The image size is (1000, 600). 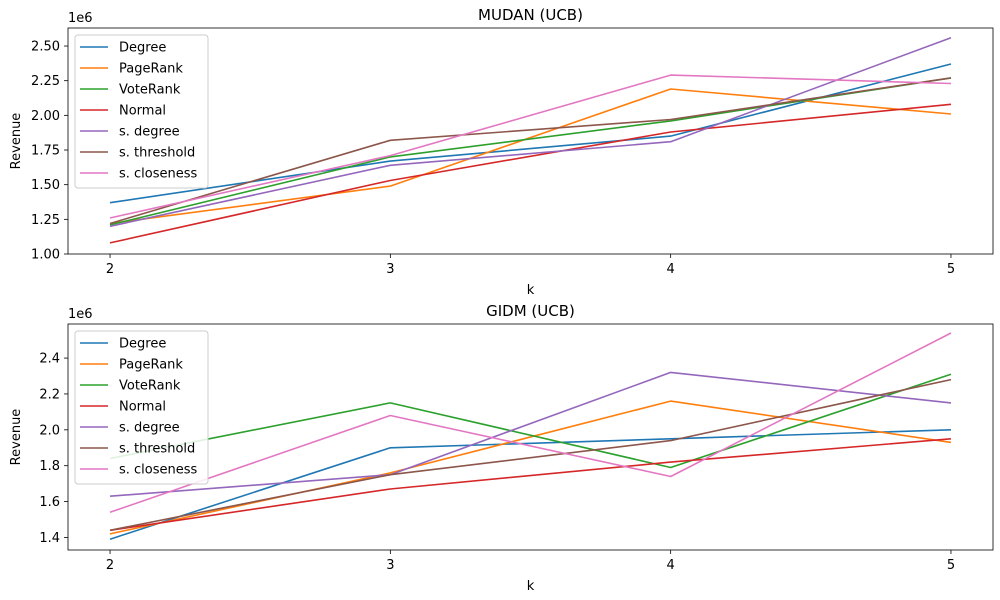 What do you see at coordinates (45, 116) in the screenshot?
I see `y-tick-label: 2.00` at bounding box center [45, 116].